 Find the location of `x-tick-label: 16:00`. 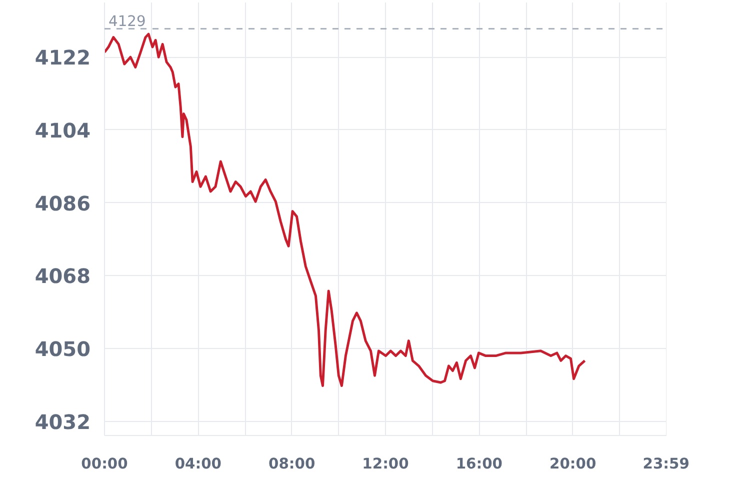

x-tick-label: 16:00 is located at coordinates (479, 464).